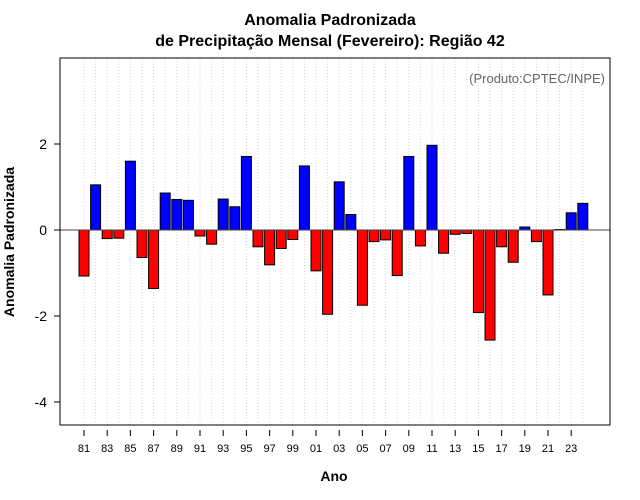  What do you see at coordinates (235, 218) in the screenshot?
I see `bar-1994` at bounding box center [235, 218].